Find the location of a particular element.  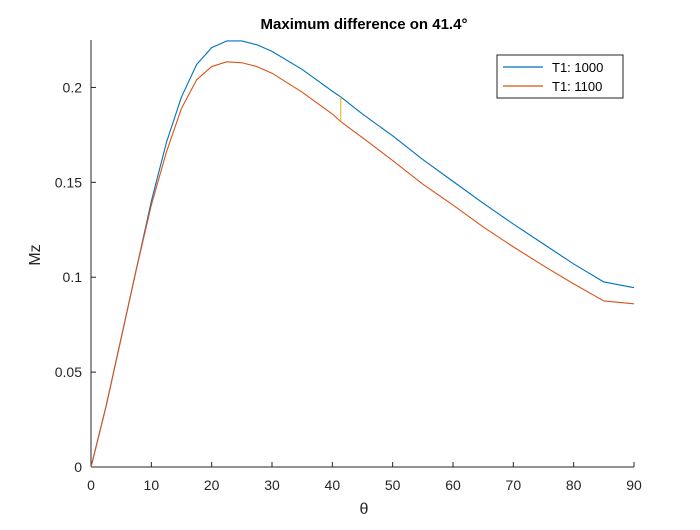

y-tick-label: 0.15 is located at coordinates (68, 182).